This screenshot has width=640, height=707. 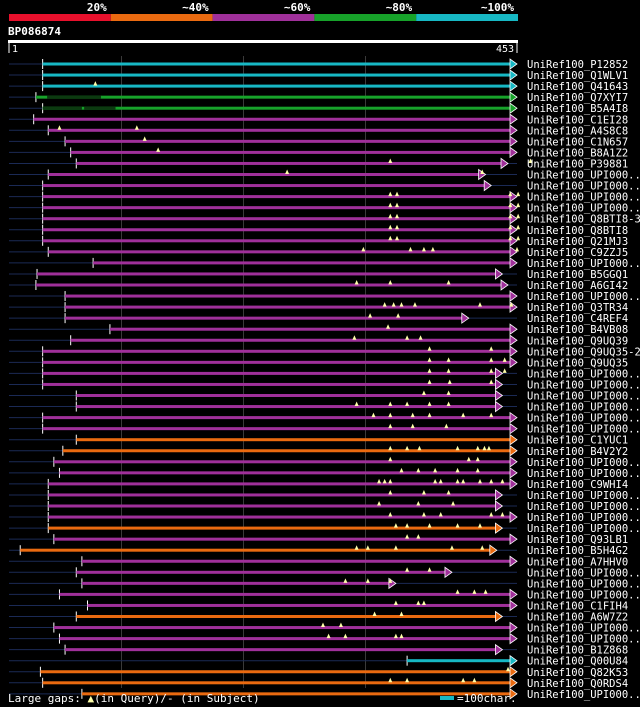 I want to click on hit-row: UniRef100_C9WHI4, so click(x=318, y=484).